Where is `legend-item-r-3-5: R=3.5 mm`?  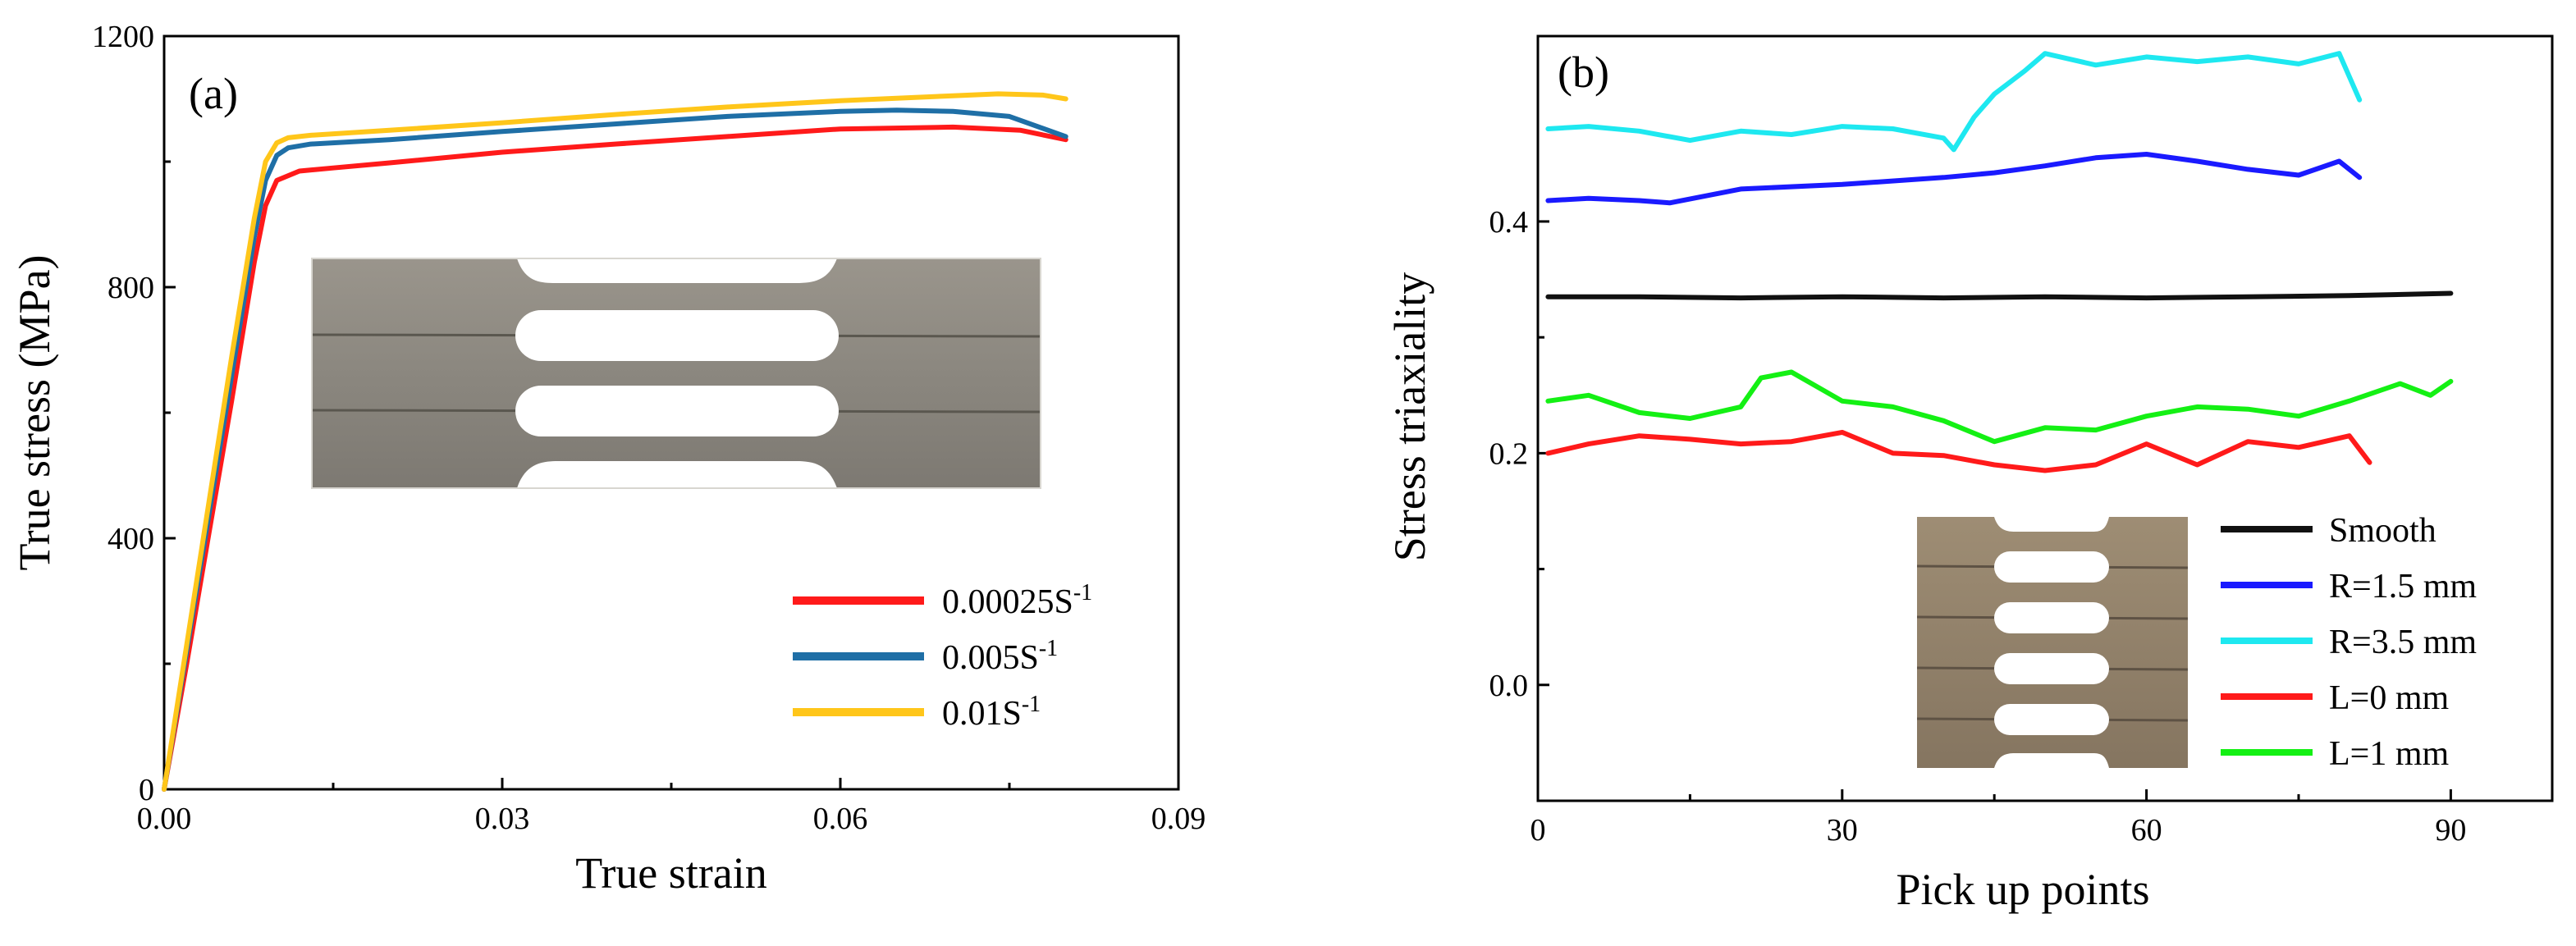
legend-item-r-3-5: R=3.5 mm is located at coordinates (2349, 642).